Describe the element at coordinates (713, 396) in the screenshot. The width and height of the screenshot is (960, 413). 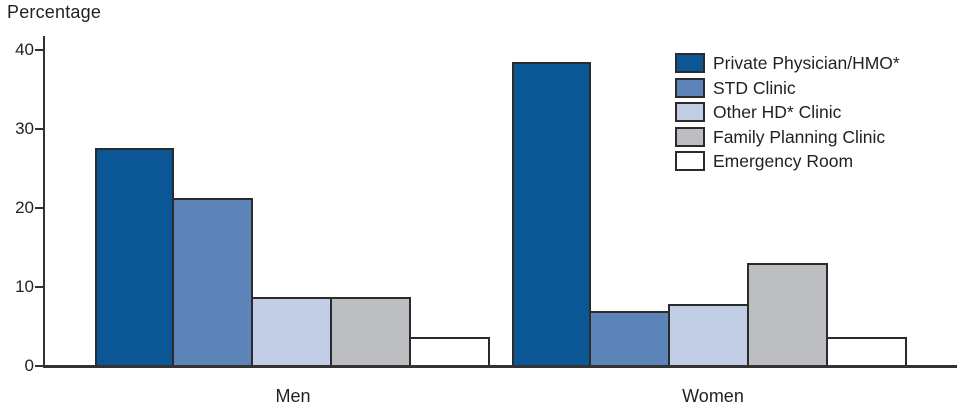
I see `x-category-label: Women` at that location.